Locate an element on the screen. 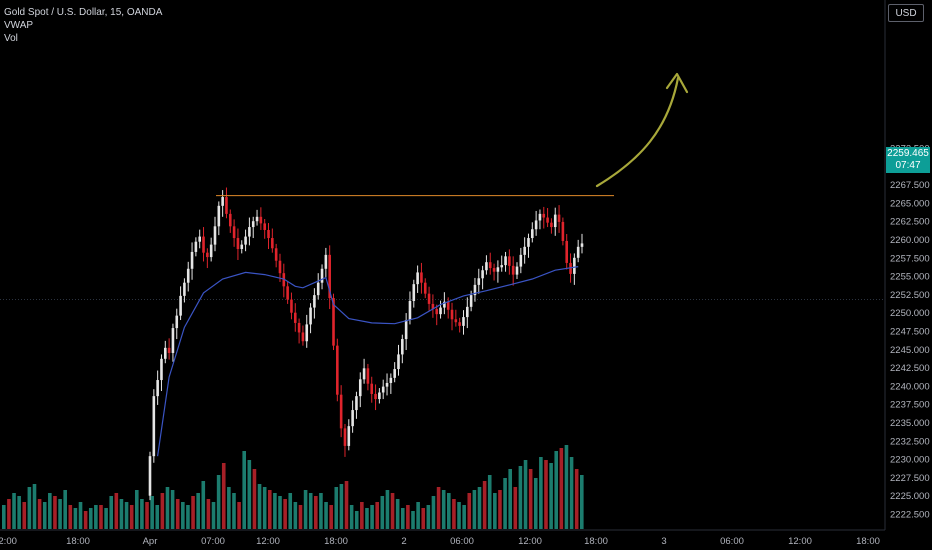  y-tick-label: 2267.500 is located at coordinates (910, 185).